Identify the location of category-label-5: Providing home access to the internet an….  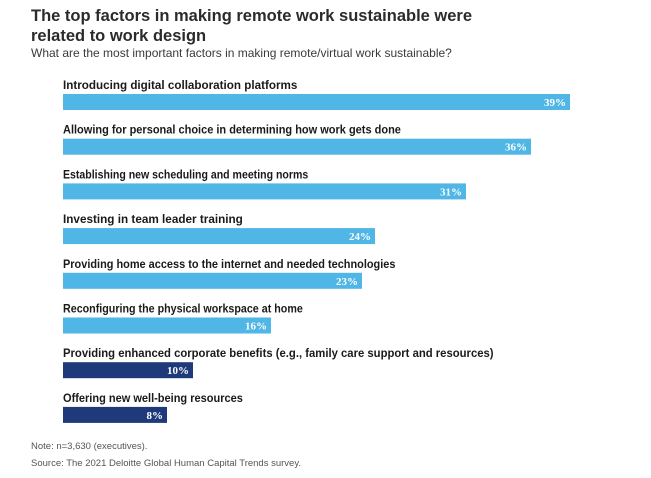
(229, 264).